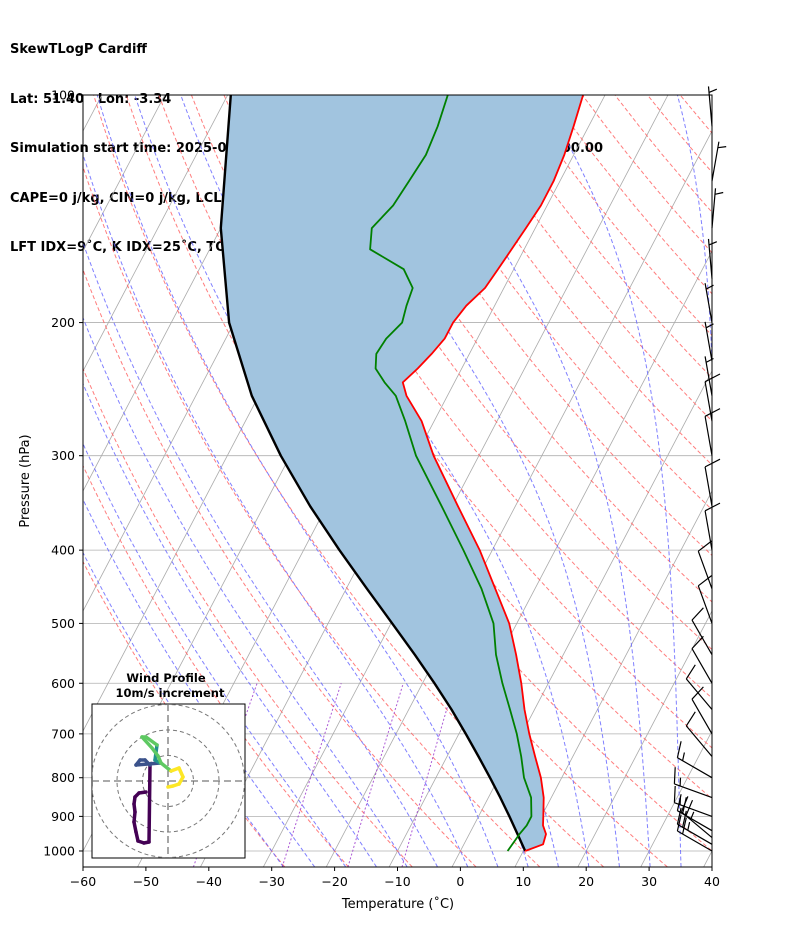 The image size is (794, 937). Describe the element at coordinates (63, 777) in the screenshot. I see `y-tick-label: 800` at that location.